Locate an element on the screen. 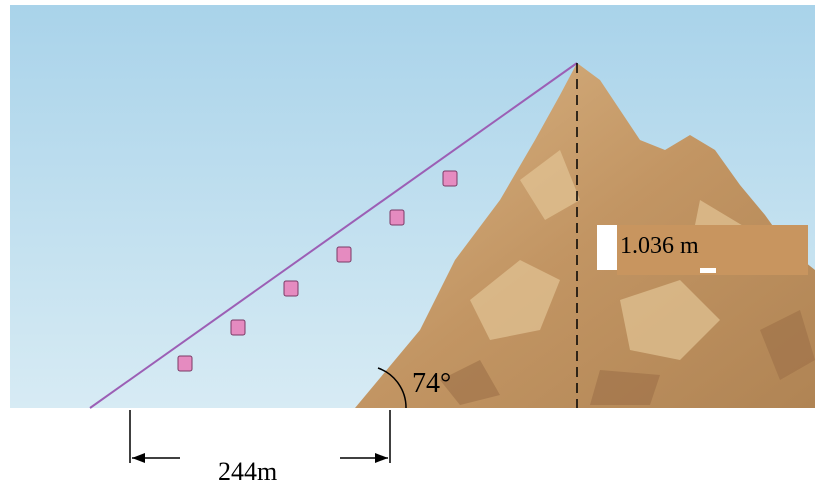 The image size is (815, 491). height-label: 1.036 m is located at coordinates (659, 246).